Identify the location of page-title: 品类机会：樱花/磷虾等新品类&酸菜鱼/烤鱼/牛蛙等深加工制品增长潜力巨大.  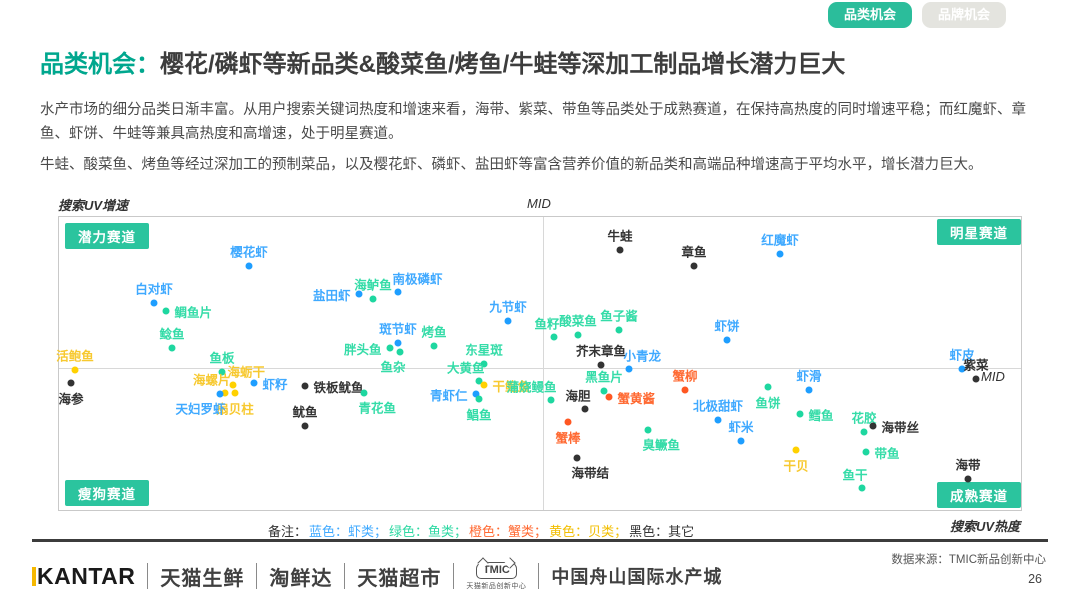
(442, 61).